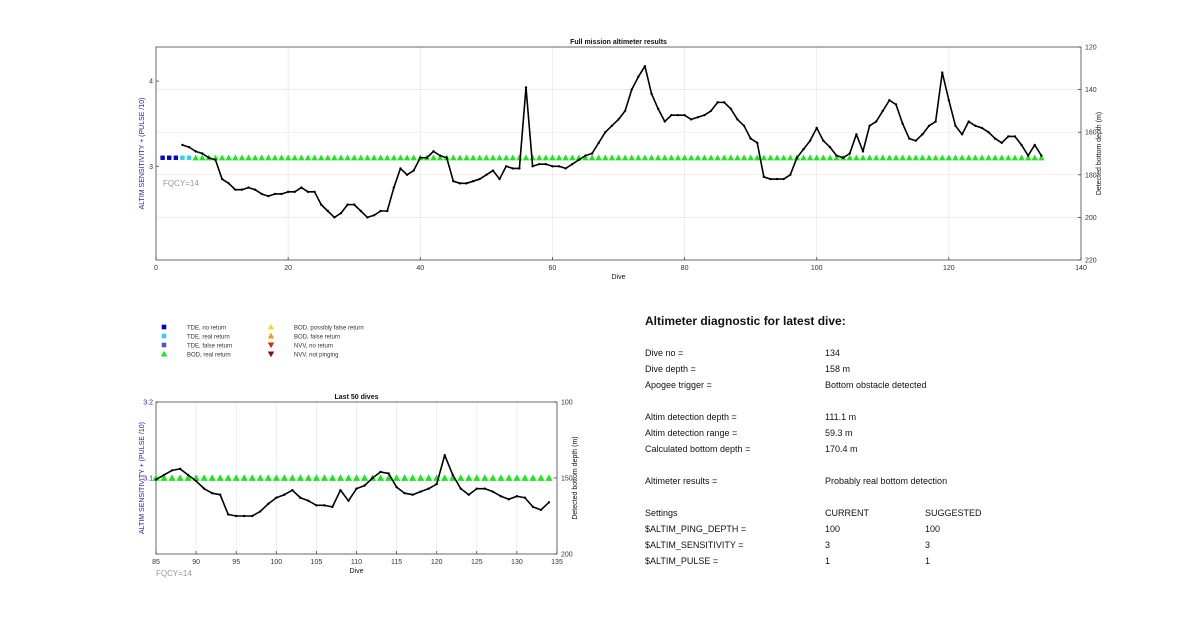 The image size is (1200, 622). What do you see at coordinates (698, 449) in the screenshot?
I see `label-calculated-bottom-depth: Calculated bottom depth =` at bounding box center [698, 449].